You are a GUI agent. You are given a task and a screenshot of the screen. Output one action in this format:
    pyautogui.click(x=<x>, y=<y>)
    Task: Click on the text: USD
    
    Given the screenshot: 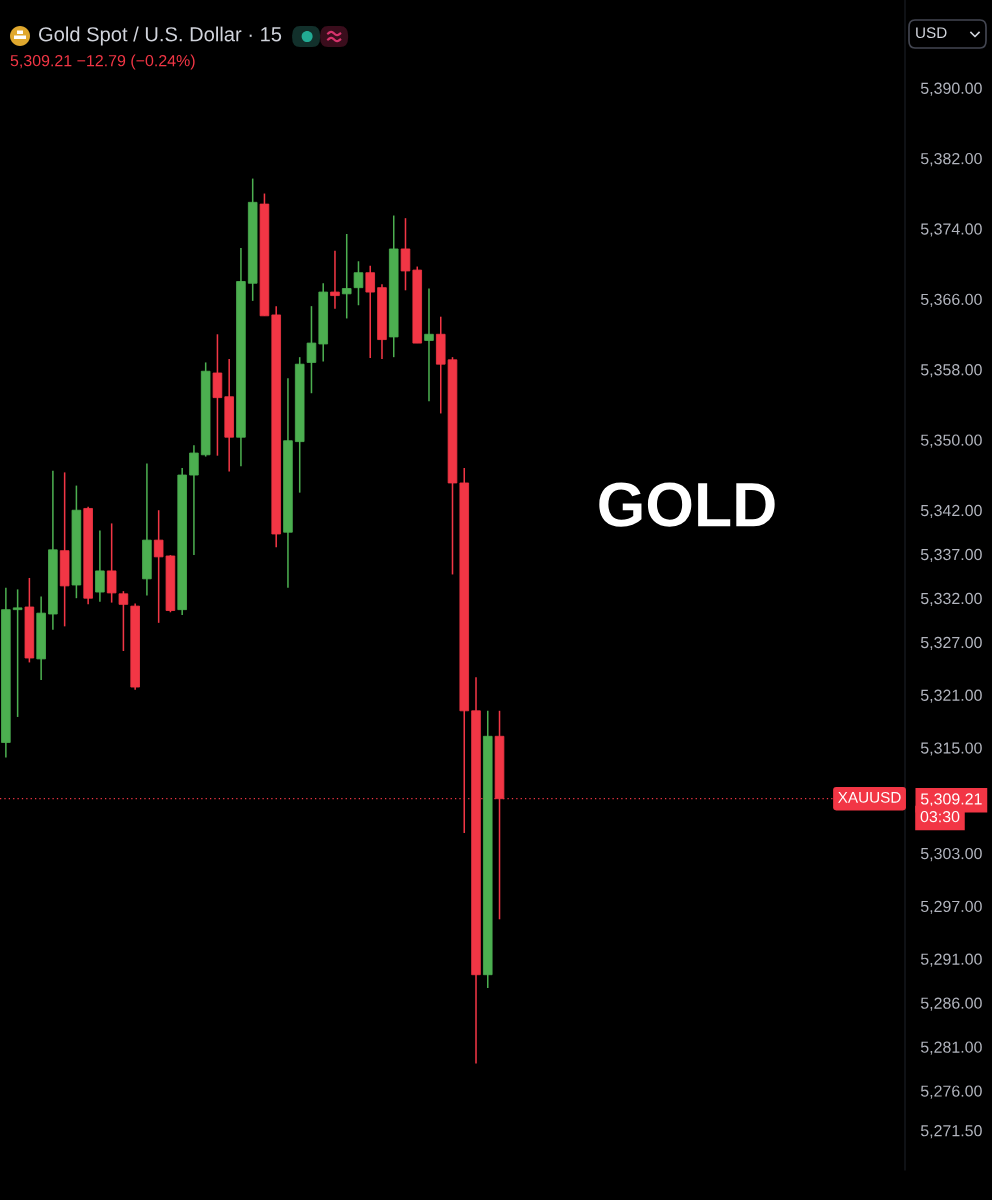 What is the action you would take?
    pyautogui.click(x=931, y=33)
    